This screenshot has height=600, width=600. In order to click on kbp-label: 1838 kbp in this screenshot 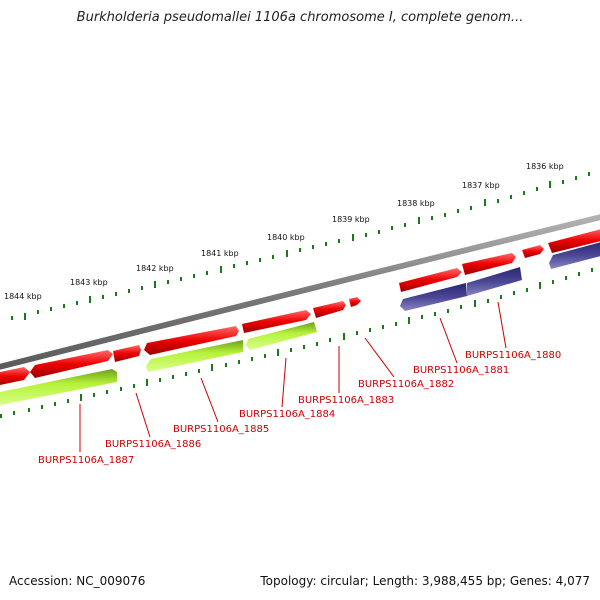, I will do `click(416, 203)`.